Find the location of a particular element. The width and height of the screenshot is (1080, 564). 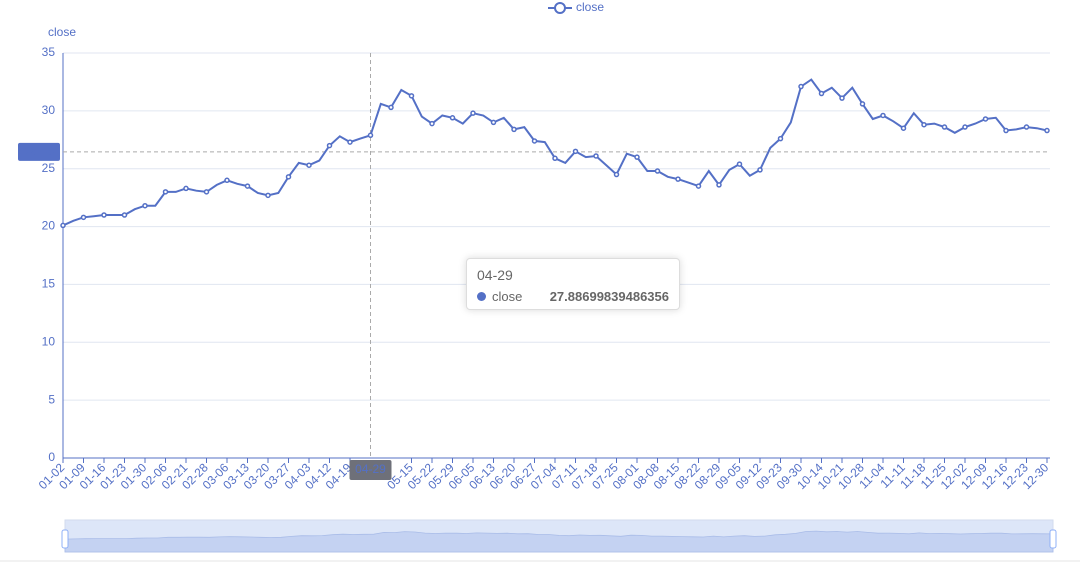

tooltip-series: close is located at coordinates (507, 296).